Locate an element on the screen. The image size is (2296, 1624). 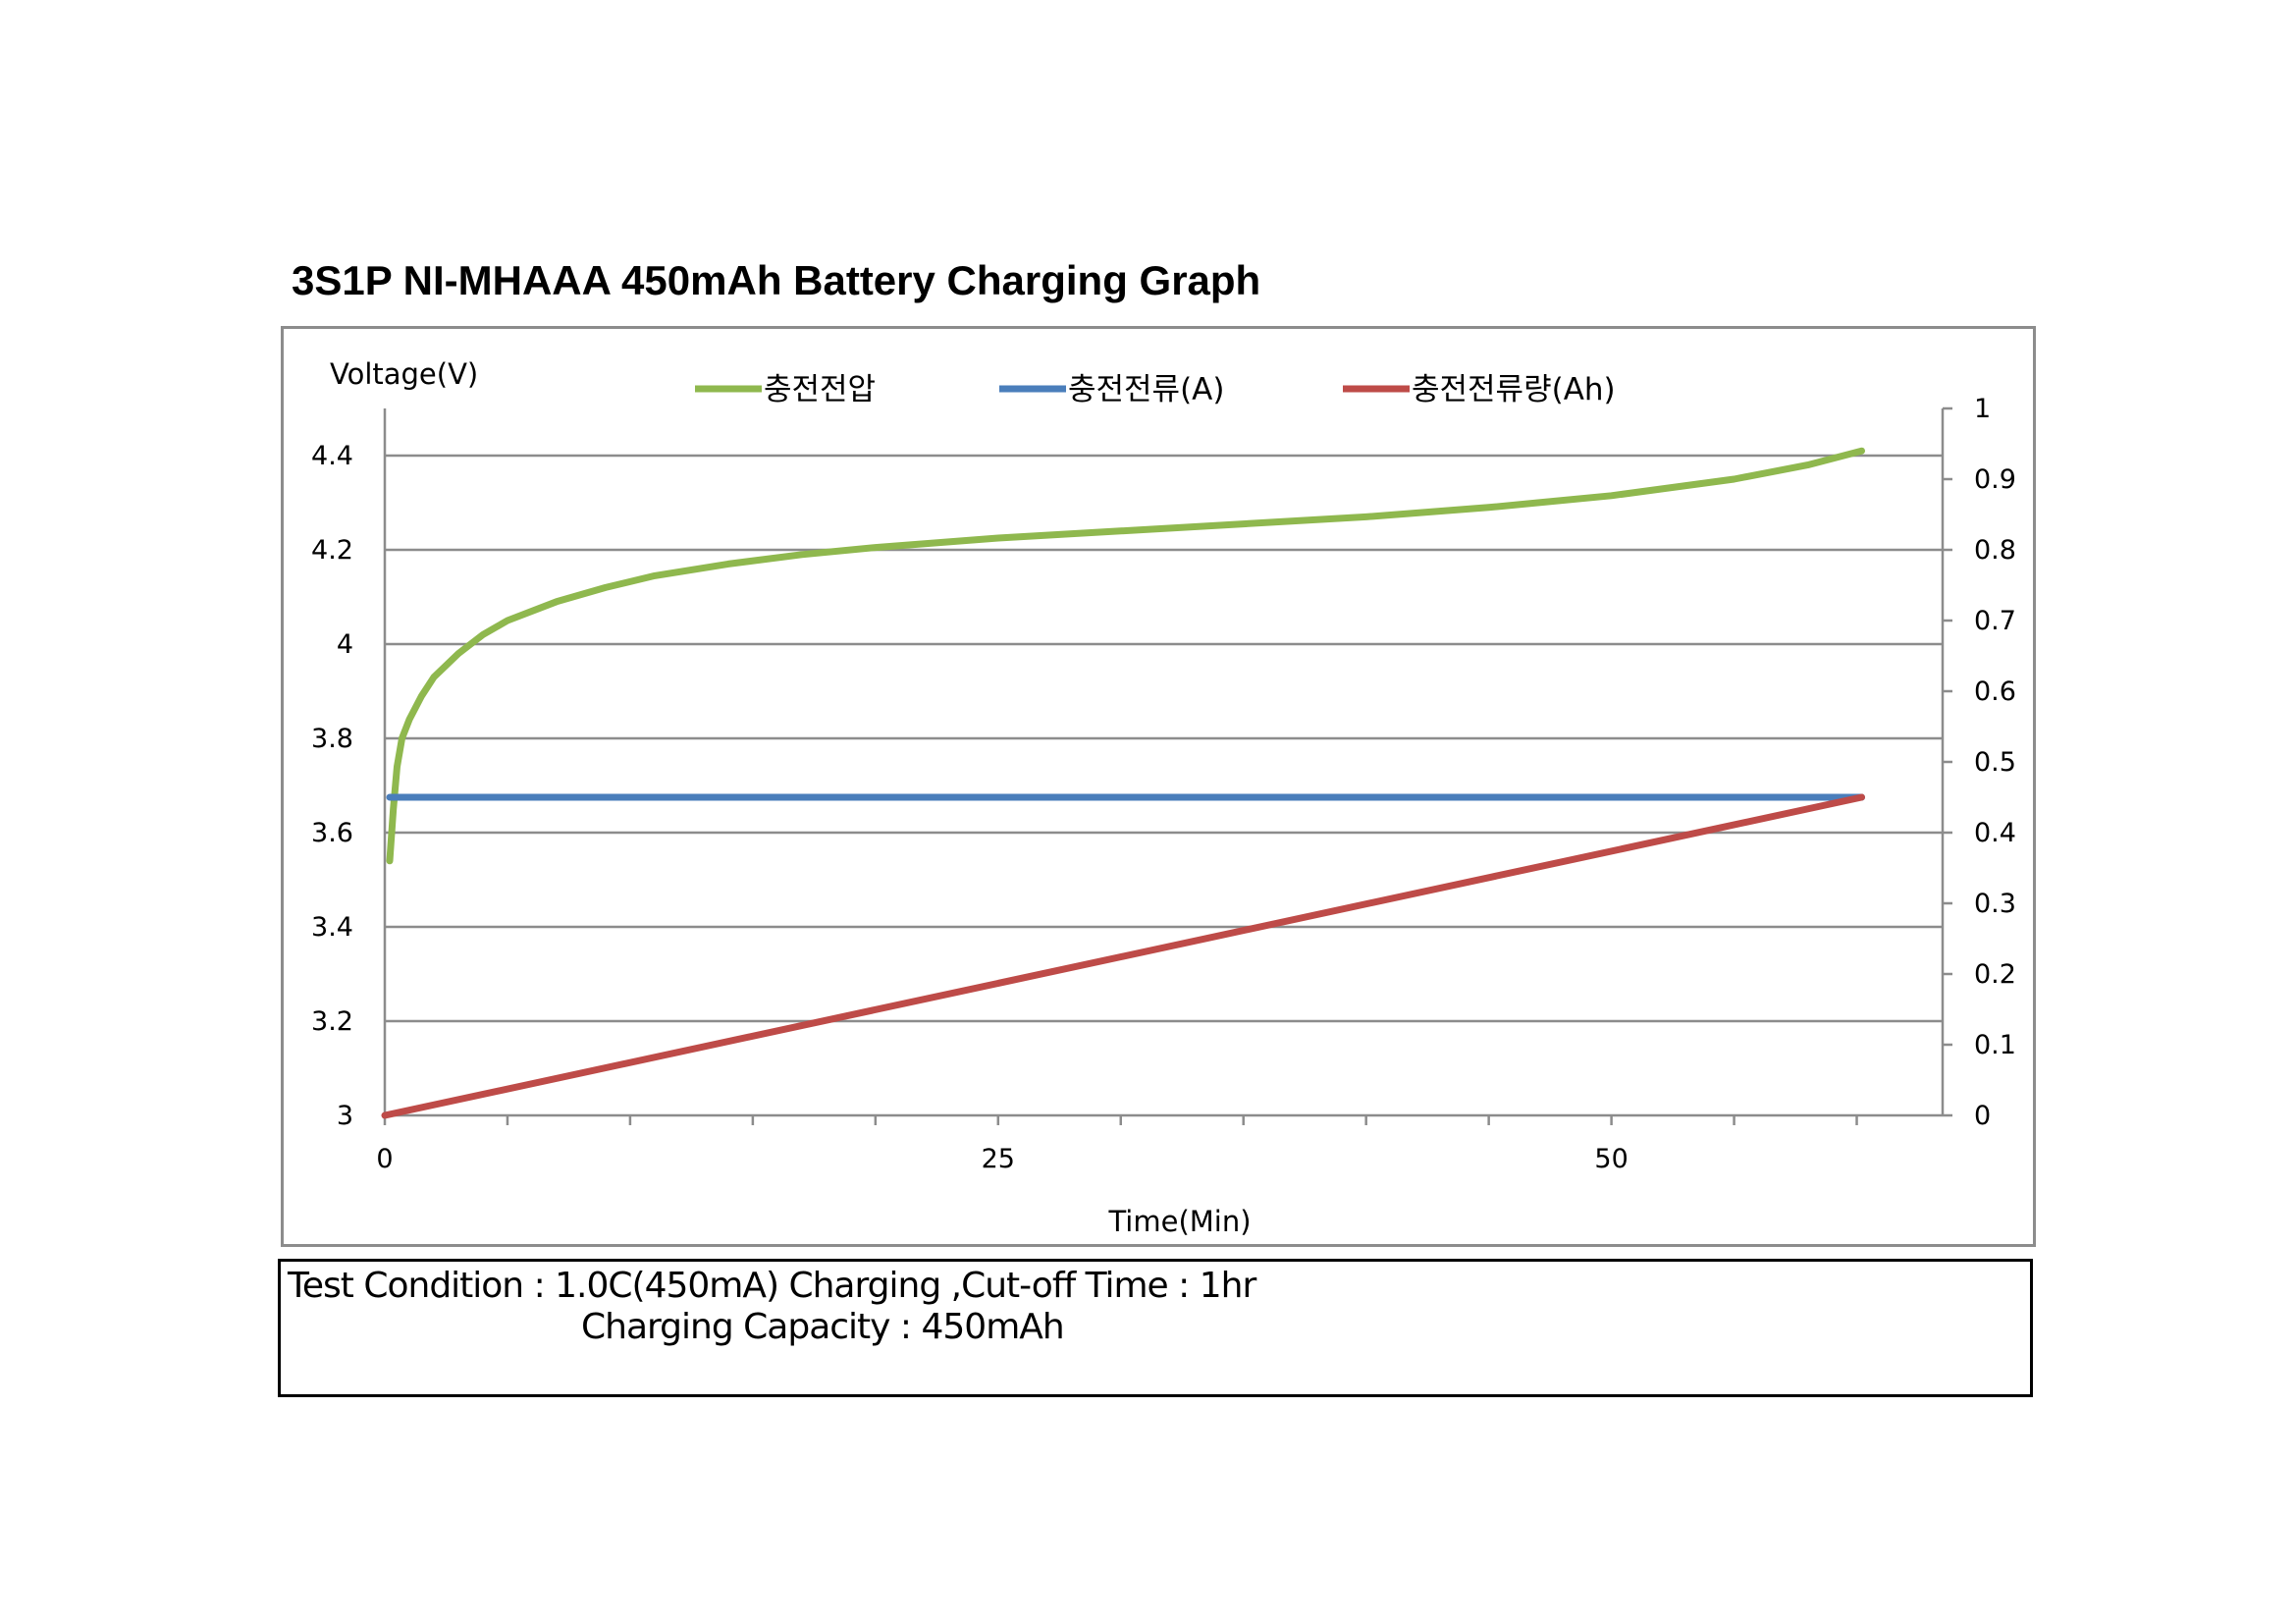
y2-tick-label: 1 is located at coordinates (1982, 409).